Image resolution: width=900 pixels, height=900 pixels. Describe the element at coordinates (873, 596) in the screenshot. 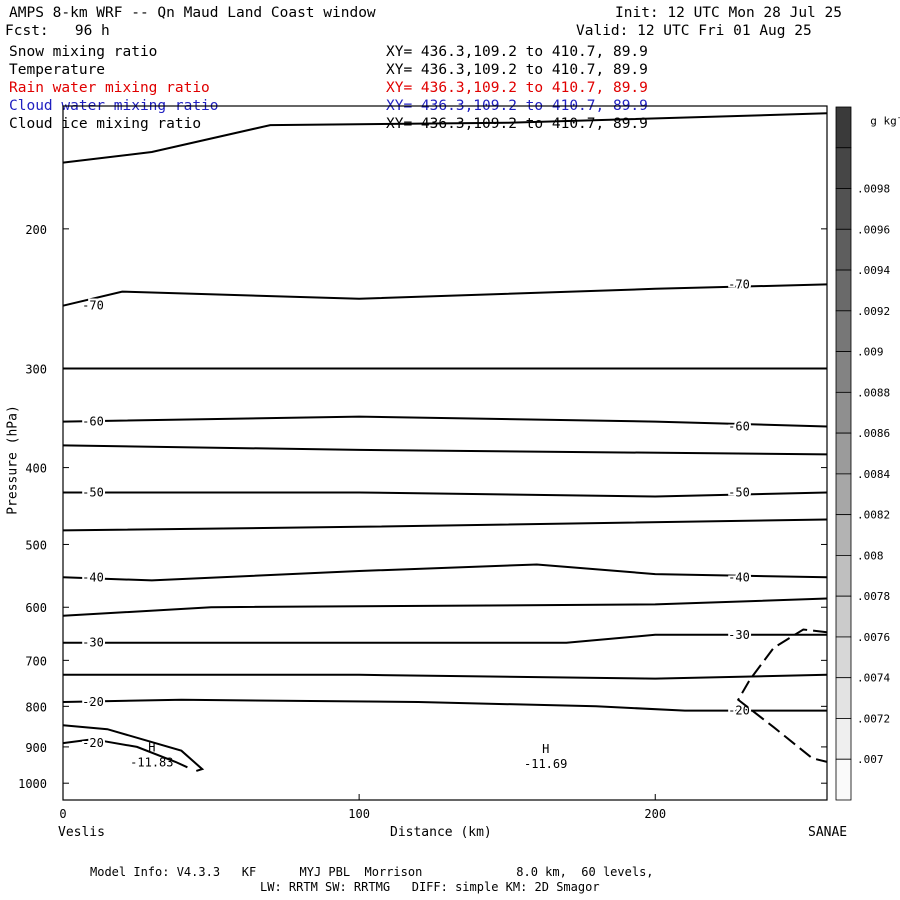

I see `colorbar-label: .0078` at that location.